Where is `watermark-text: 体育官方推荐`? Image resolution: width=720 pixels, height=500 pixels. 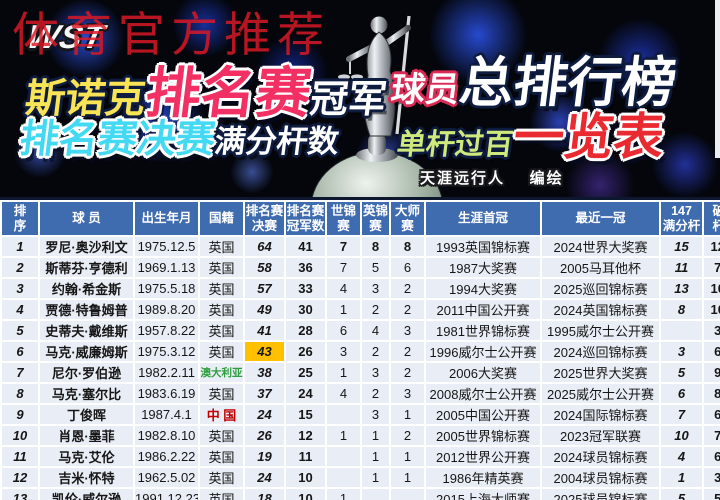 watermark-text: 体育官方推荐 is located at coordinates (171, 35).